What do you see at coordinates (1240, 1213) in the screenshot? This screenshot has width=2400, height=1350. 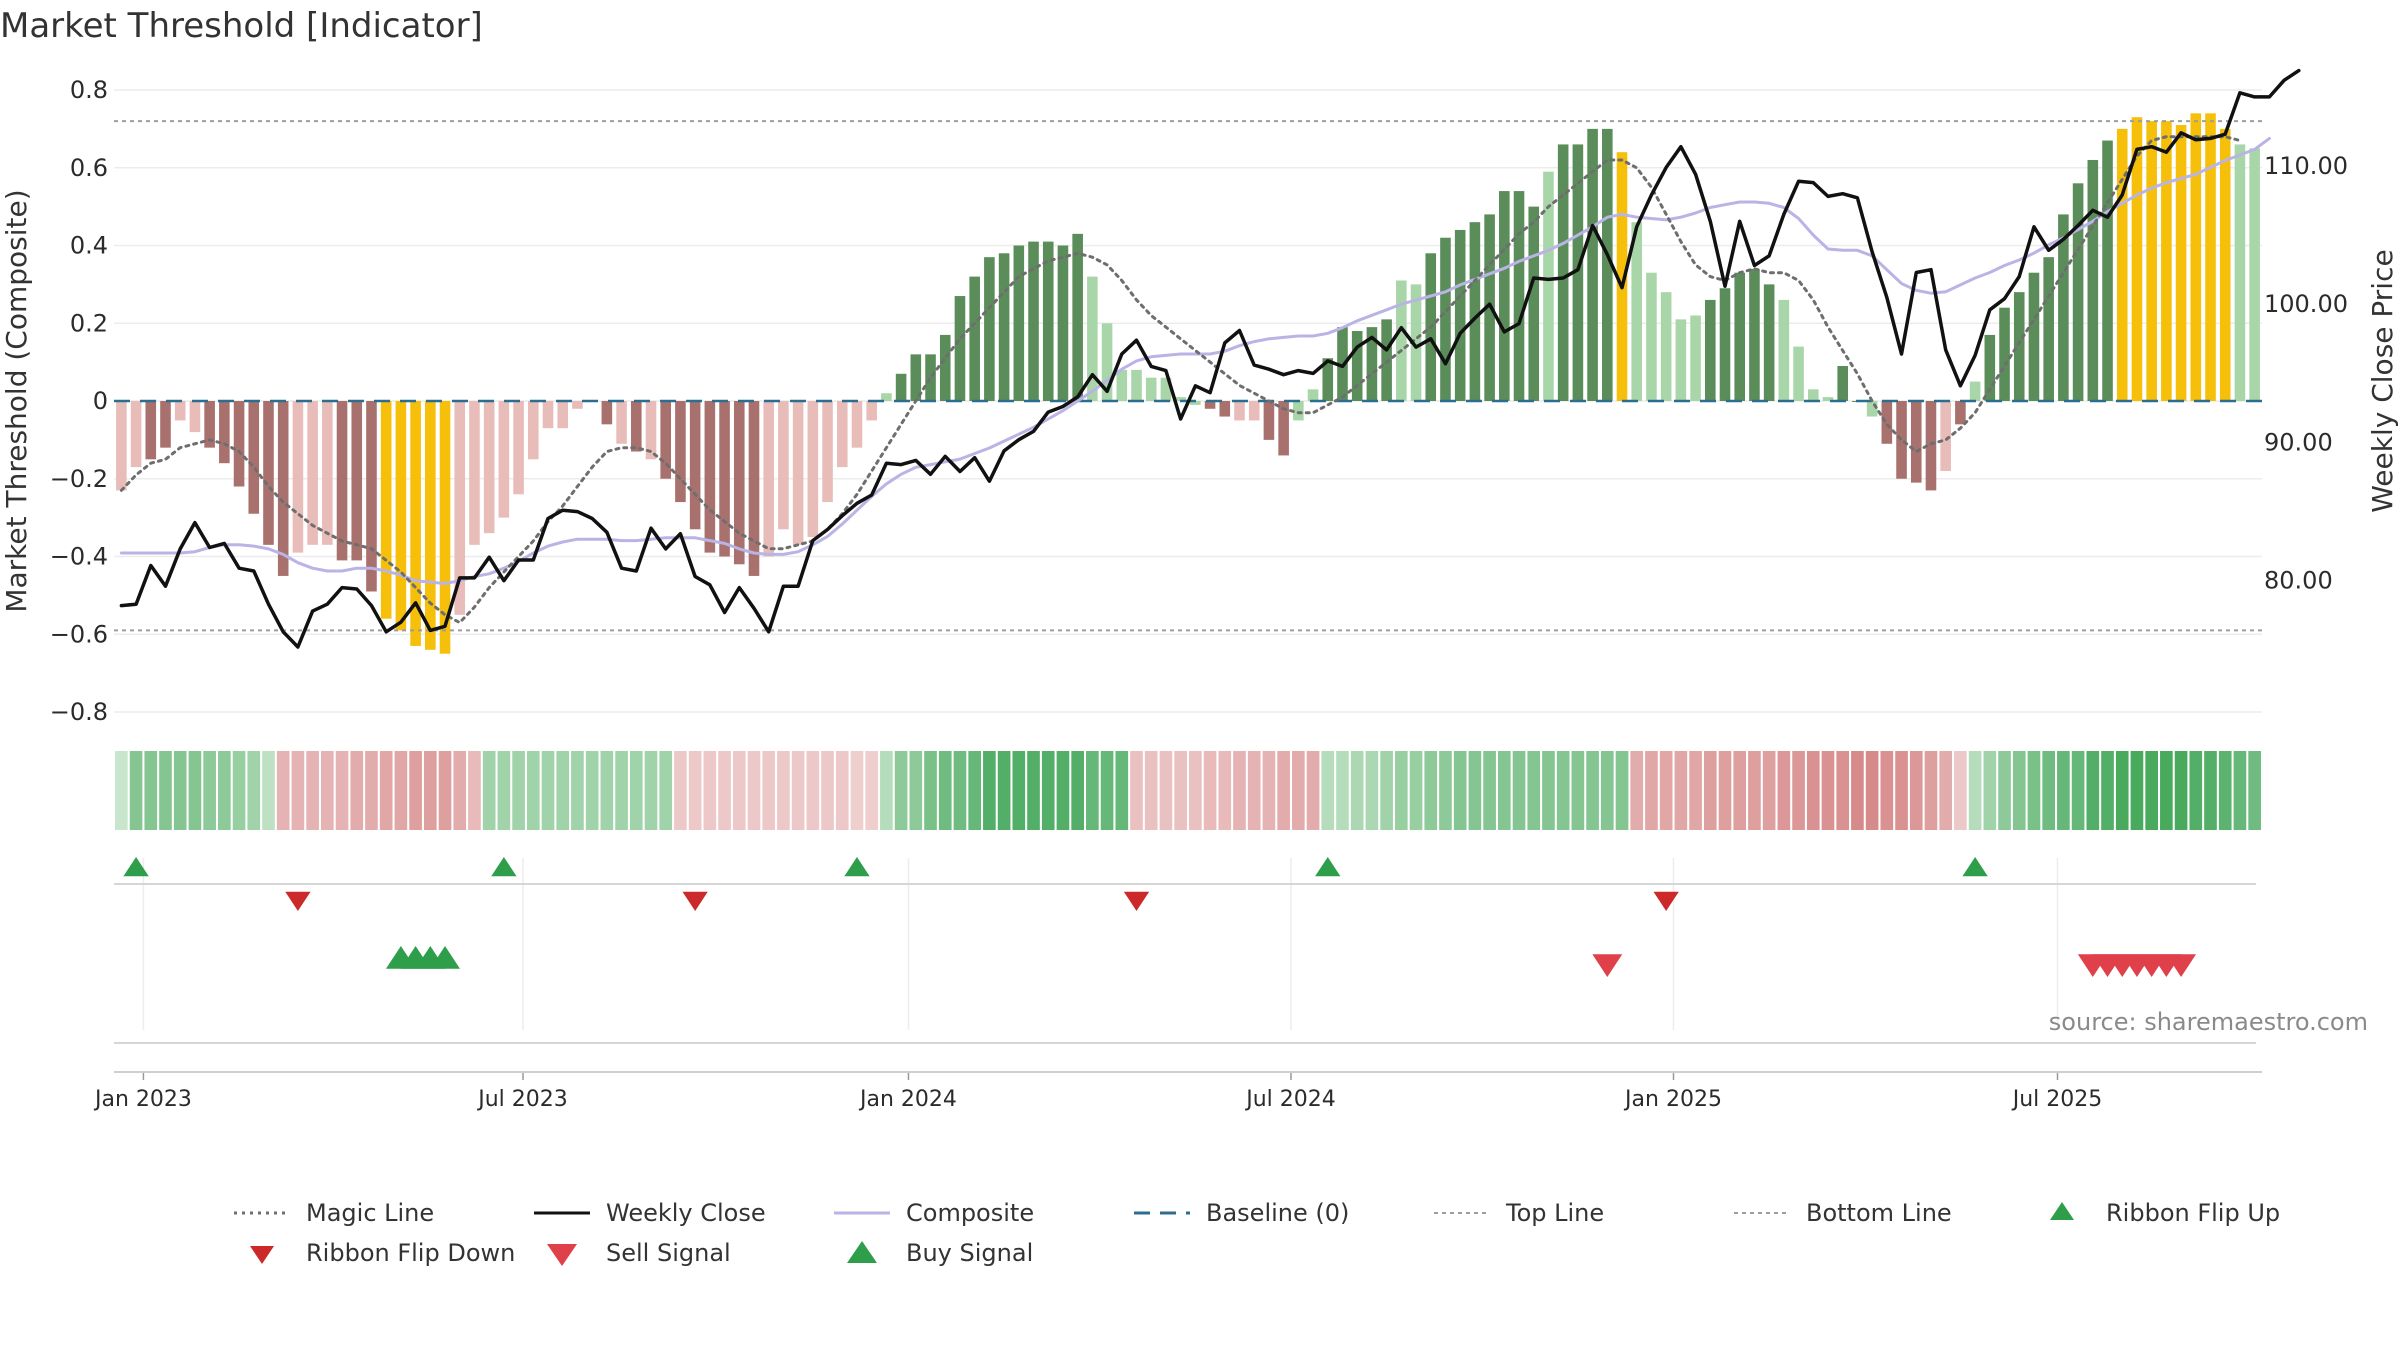 I see `legend-item-baseline: Baseline (0)` at bounding box center [1240, 1213].